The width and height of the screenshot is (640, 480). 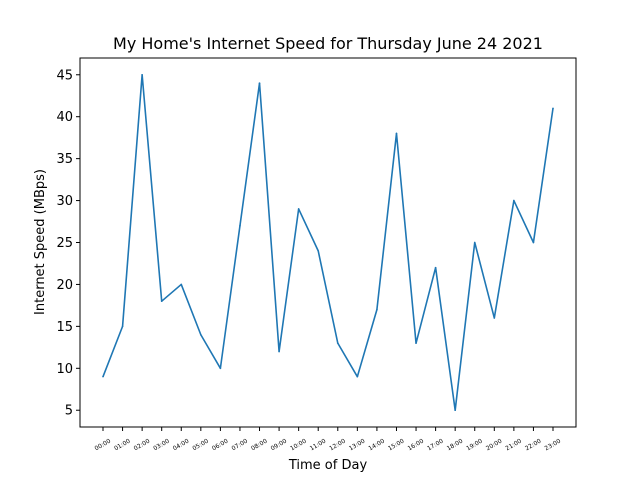 I want to click on x-tick-label: 15:00, so click(x=396, y=445).